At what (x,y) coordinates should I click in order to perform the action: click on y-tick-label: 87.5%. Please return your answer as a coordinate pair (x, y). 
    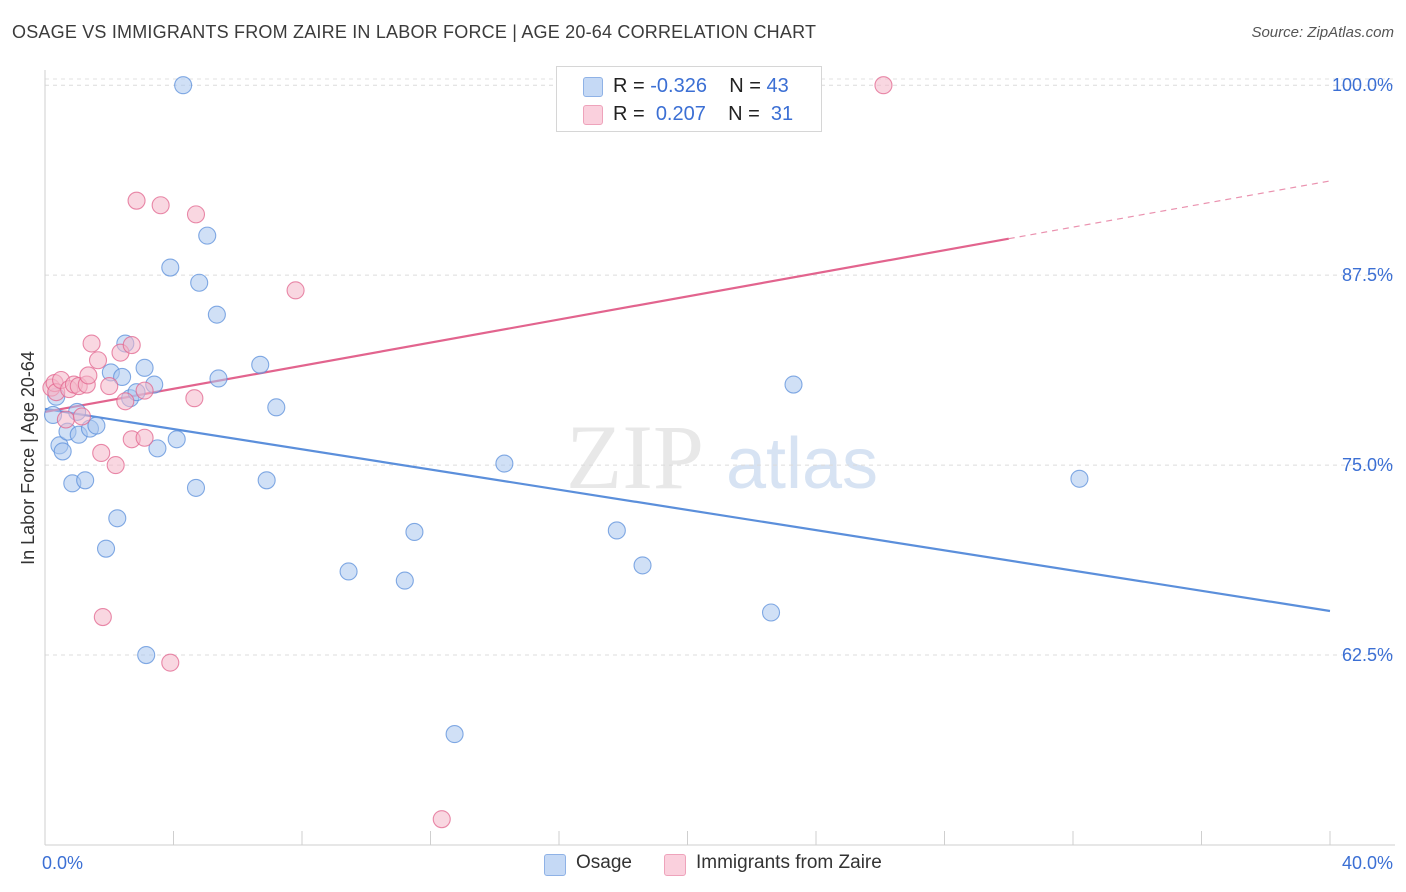
    Looking at the image, I should click on (1367, 275).